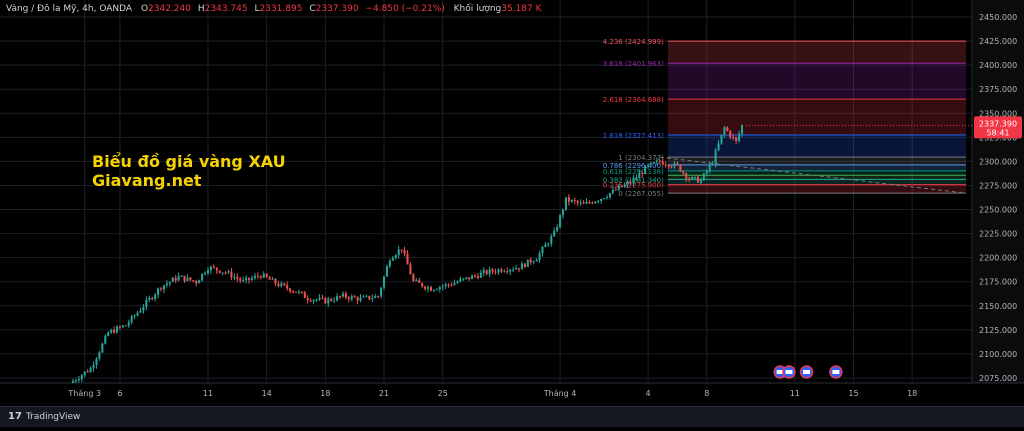 This screenshot has height=431, width=1024. Describe the element at coordinates (998, 123) in the screenshot. I see `current-price-value: 2337.390` at that location.